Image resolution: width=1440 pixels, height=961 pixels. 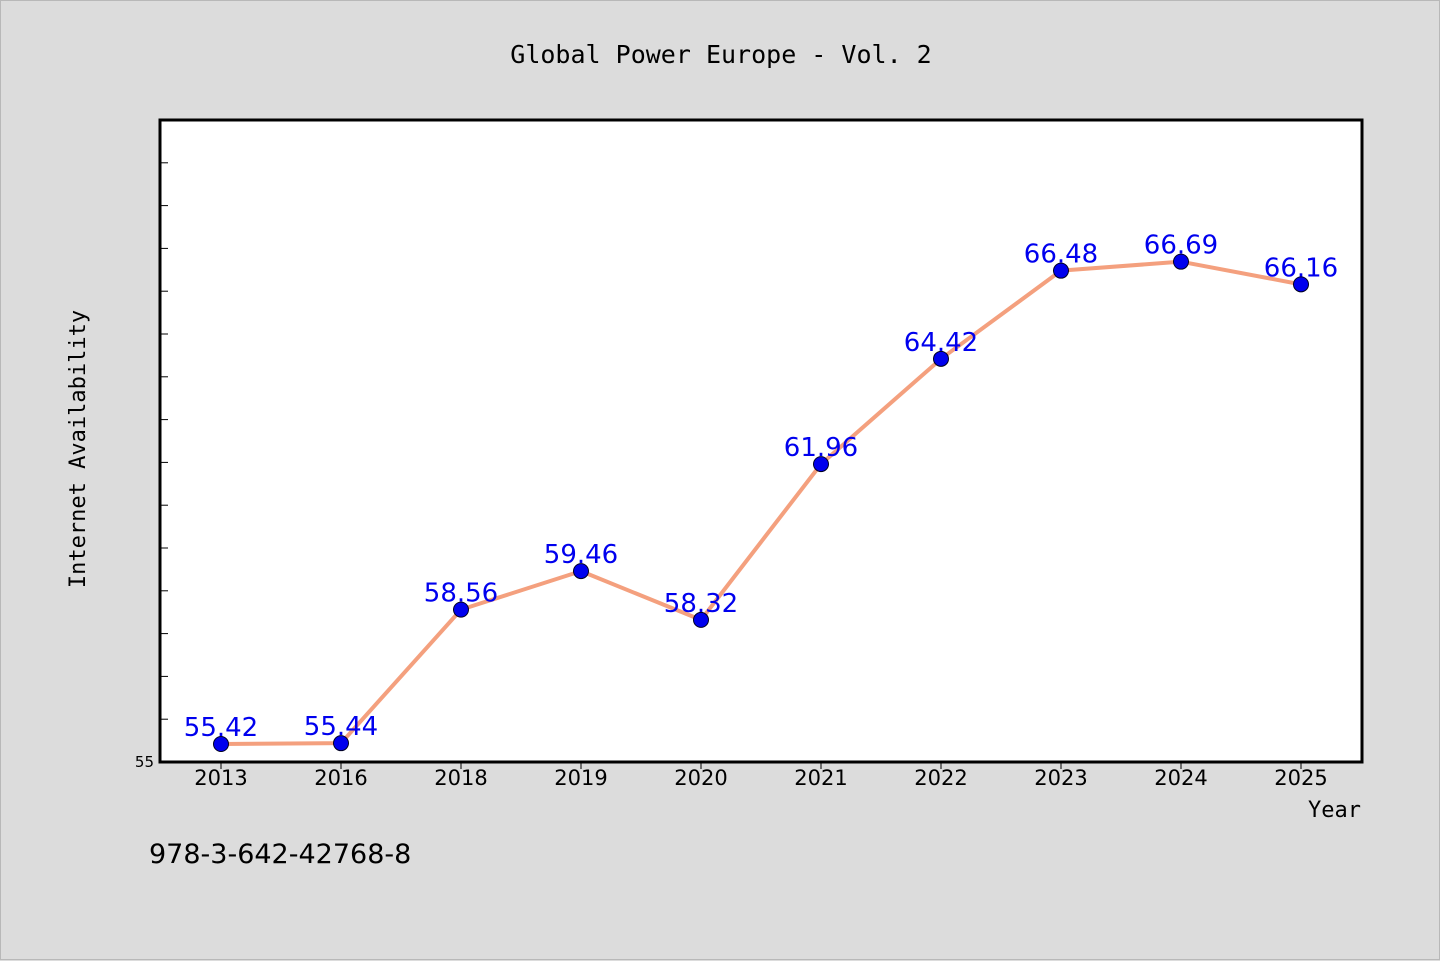 What do you see at coordinates (1061, 255) in the screenshot?
I see `data-label: 66.48` at bounding box center [1061, 255].